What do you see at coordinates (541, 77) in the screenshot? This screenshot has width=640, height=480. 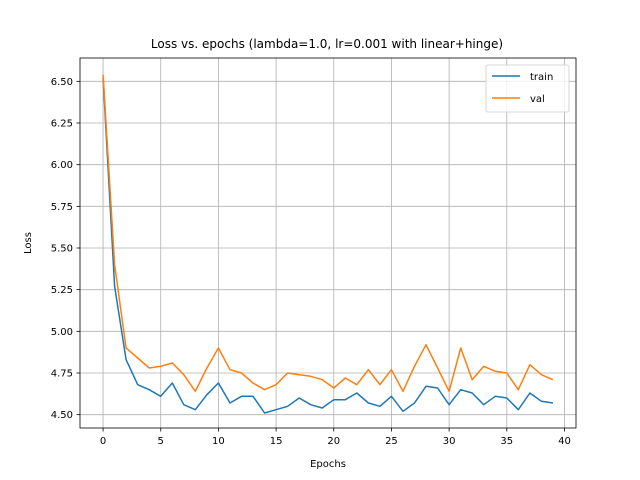 I see `legend-train-label: train` at bounding box center [541, 77].